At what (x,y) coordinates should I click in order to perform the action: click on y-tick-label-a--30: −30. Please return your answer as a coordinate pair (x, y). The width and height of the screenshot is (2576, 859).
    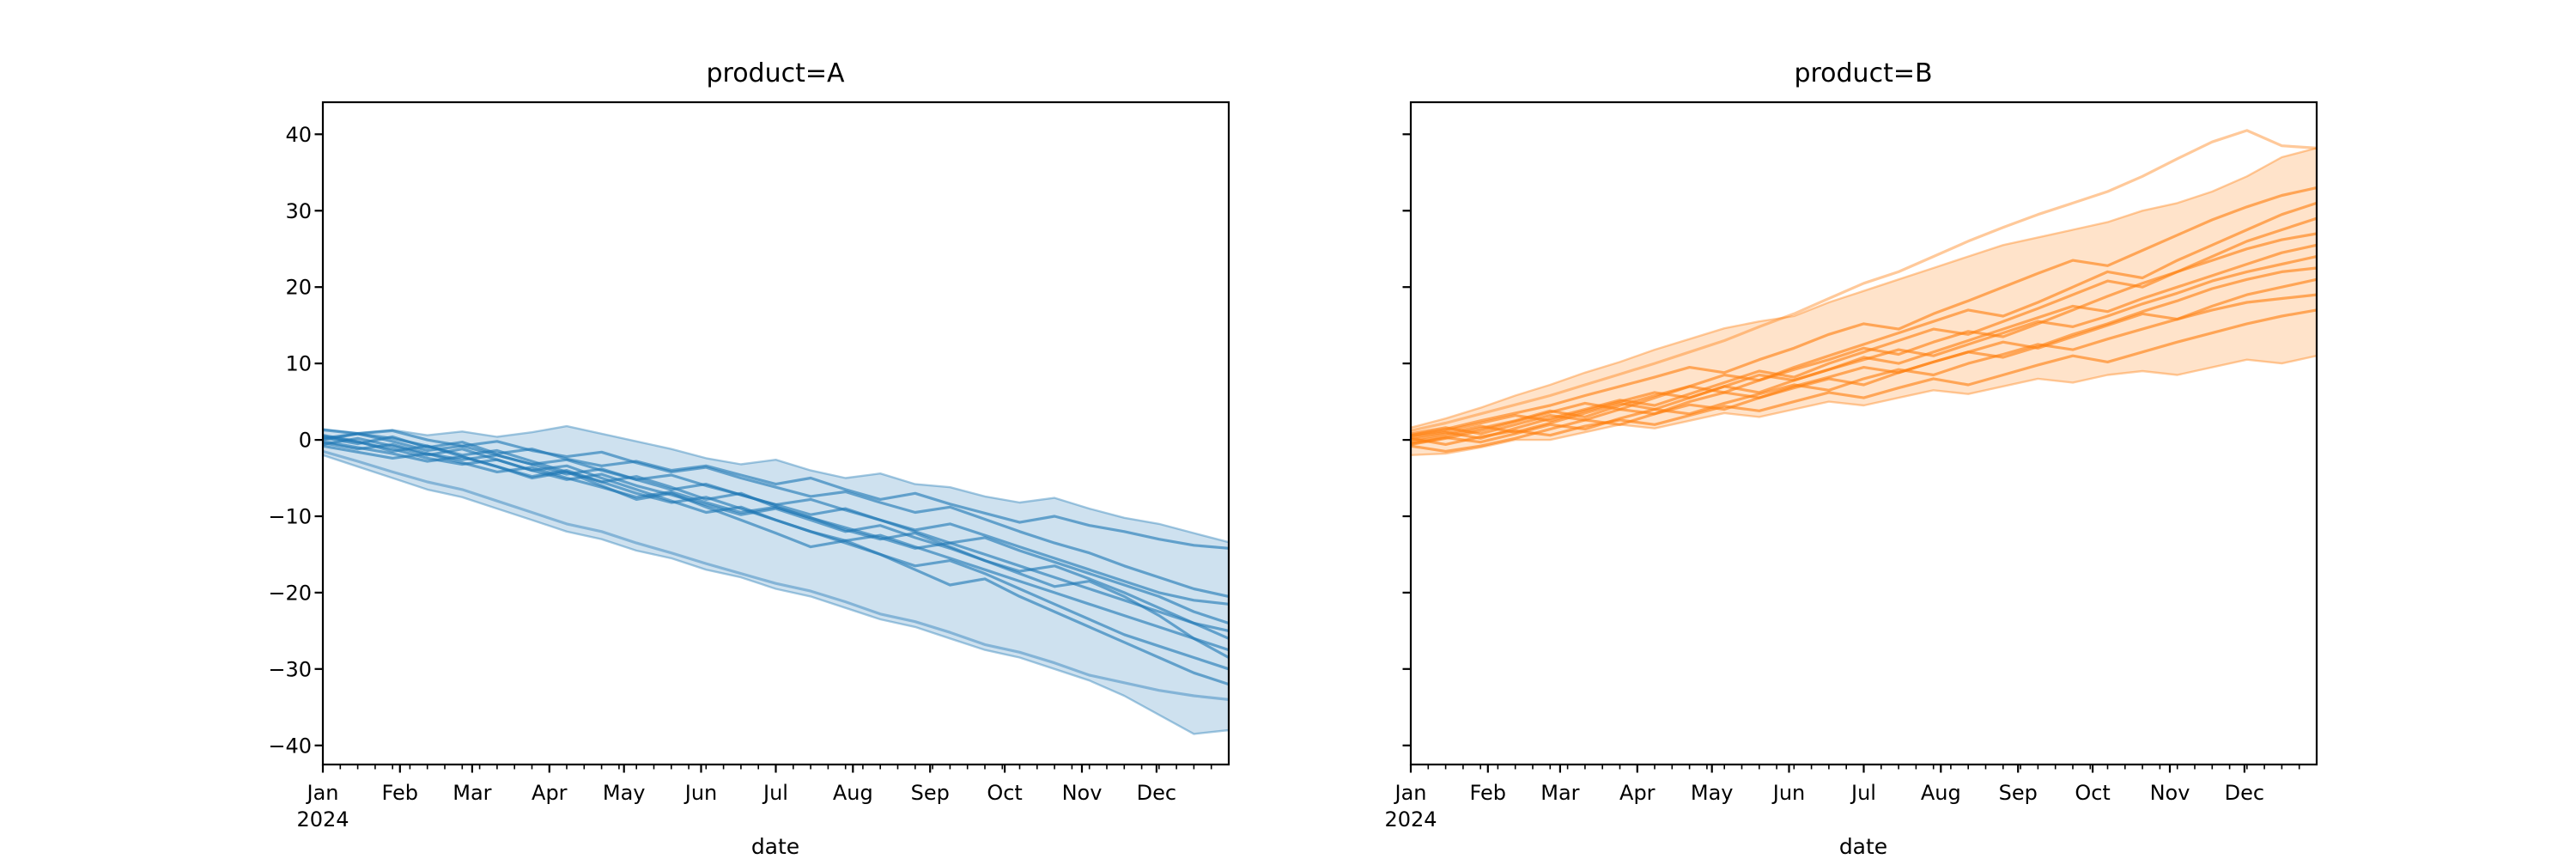
    Looking at the image, I should click on (290, 669).